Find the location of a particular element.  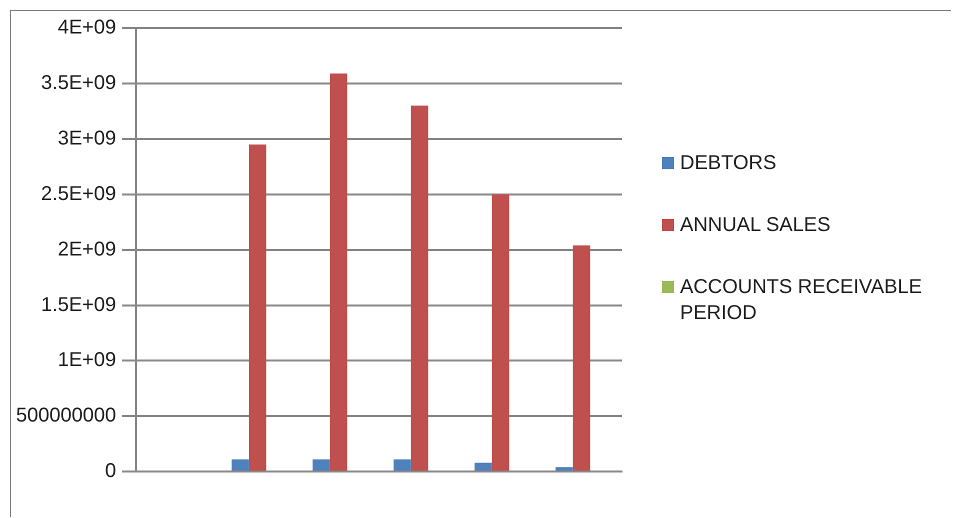

y-tick-label: 500000000 is located at coordinates (66, 415).